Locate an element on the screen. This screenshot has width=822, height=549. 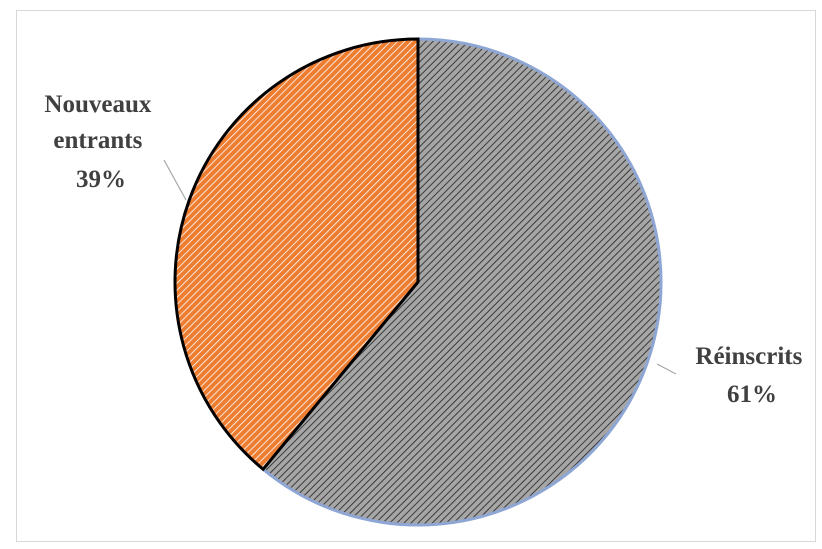
label-nouveaux-percent: 39% is located at coordinates (101, 179).